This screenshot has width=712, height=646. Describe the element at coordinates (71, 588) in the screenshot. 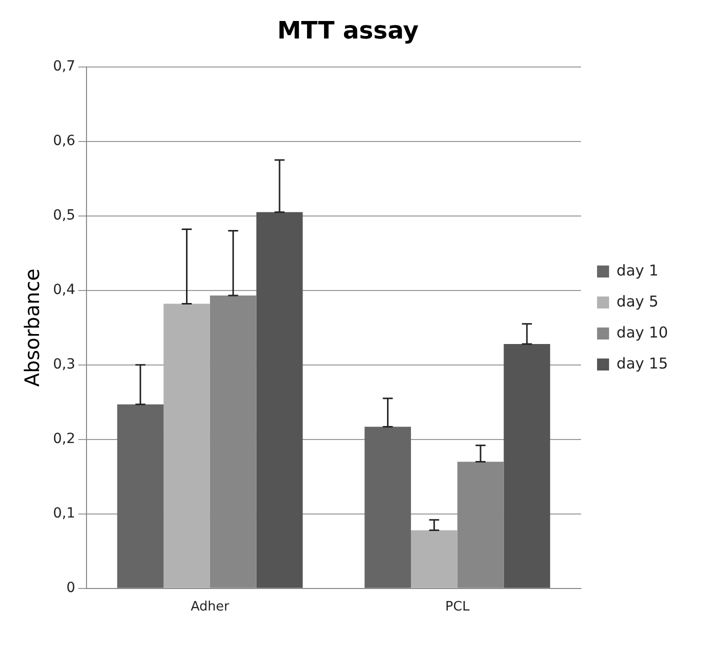

I see `y-tick-label: 0` at that location.